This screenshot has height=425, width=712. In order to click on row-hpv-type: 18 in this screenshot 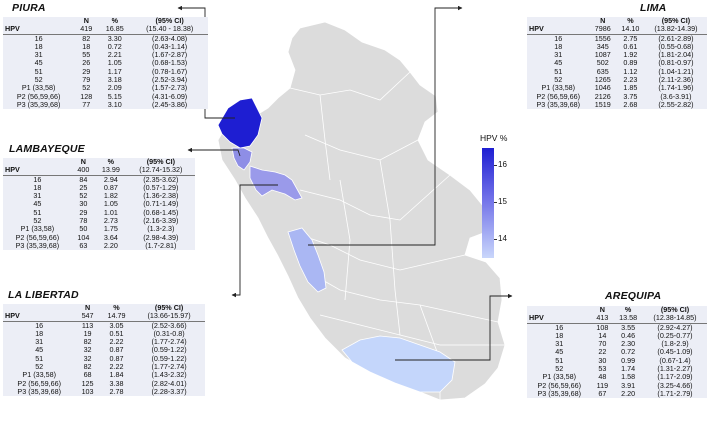, I will do `click(558, 46)`.